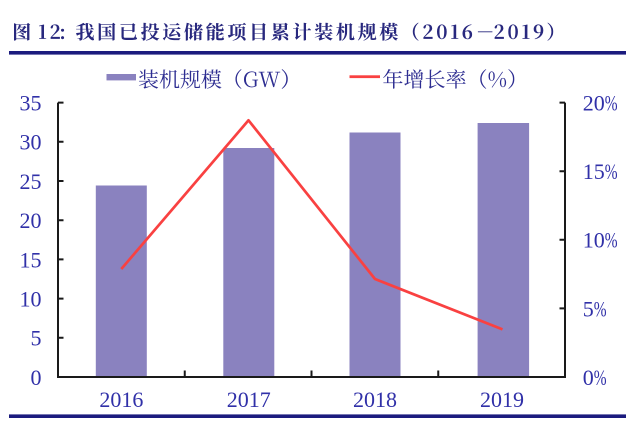  I want to click on svg-text: 25, so click(31, 181).